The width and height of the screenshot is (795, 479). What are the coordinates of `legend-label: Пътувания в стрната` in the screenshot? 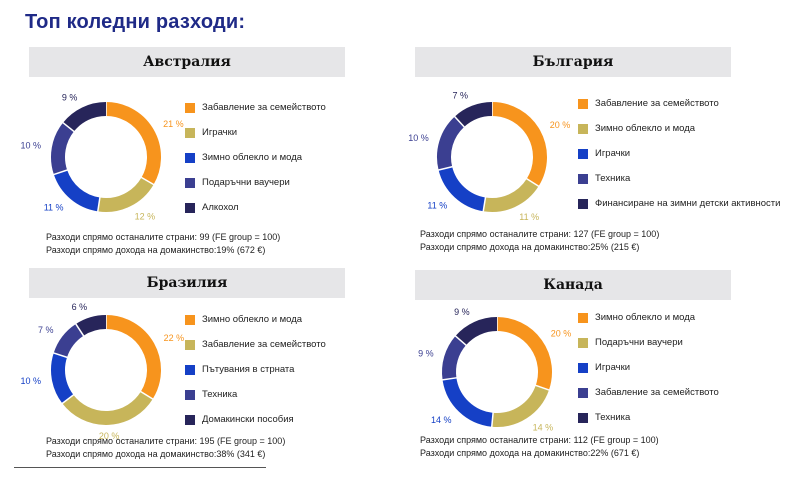 It's located at (248, 369).